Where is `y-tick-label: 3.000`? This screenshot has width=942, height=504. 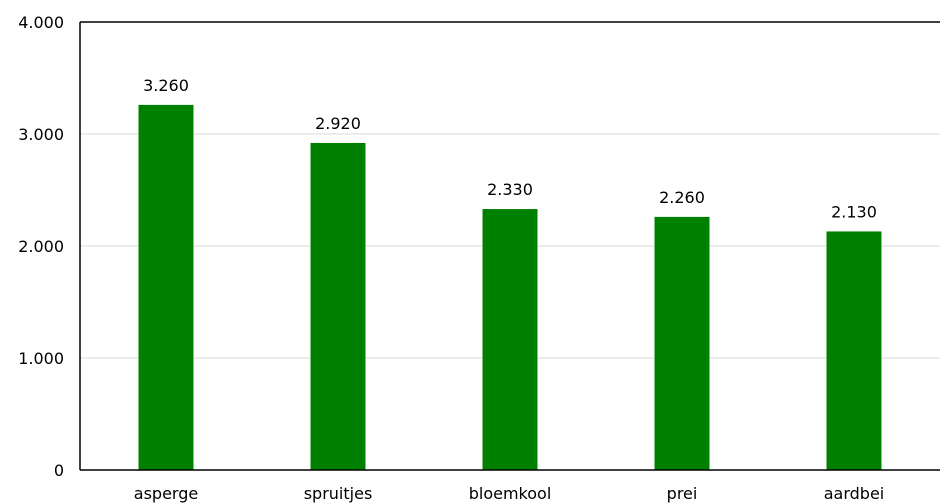 y-tick-label: 3.000 is located at coordinates (41, 134).